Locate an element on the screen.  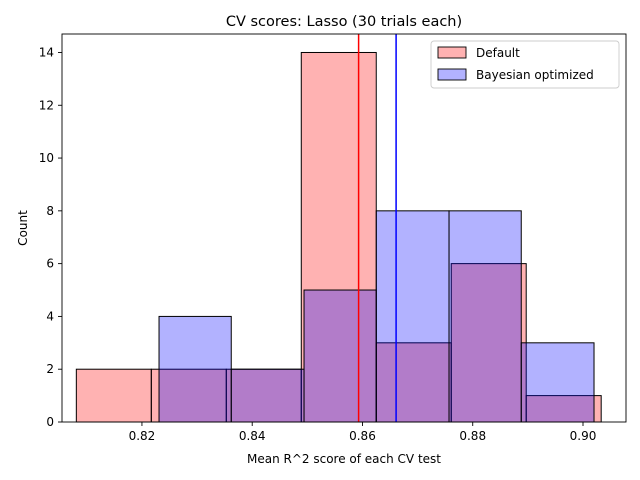
x-tick-label: 0.84 is located at coordinates (252, 436).